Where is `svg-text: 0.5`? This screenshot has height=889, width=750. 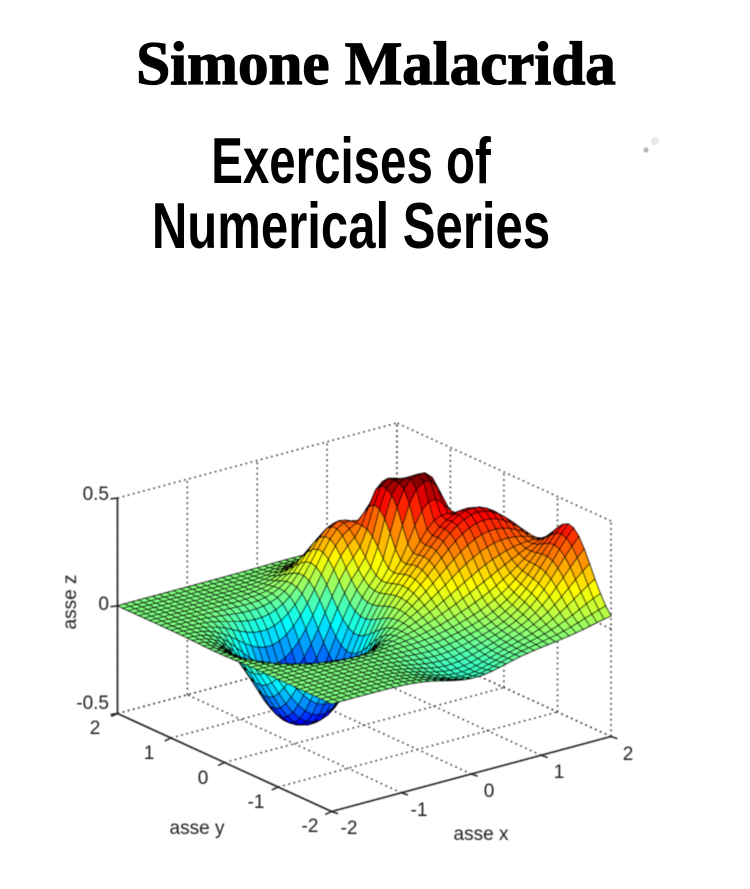 svg-text: 0.5 is located at coordinates (96, 494).